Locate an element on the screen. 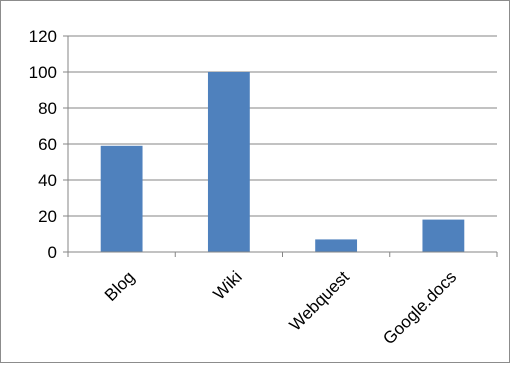 This screenshot has width=512, height=369. y-tick-label: 120 is located at coordinates (43, 36).